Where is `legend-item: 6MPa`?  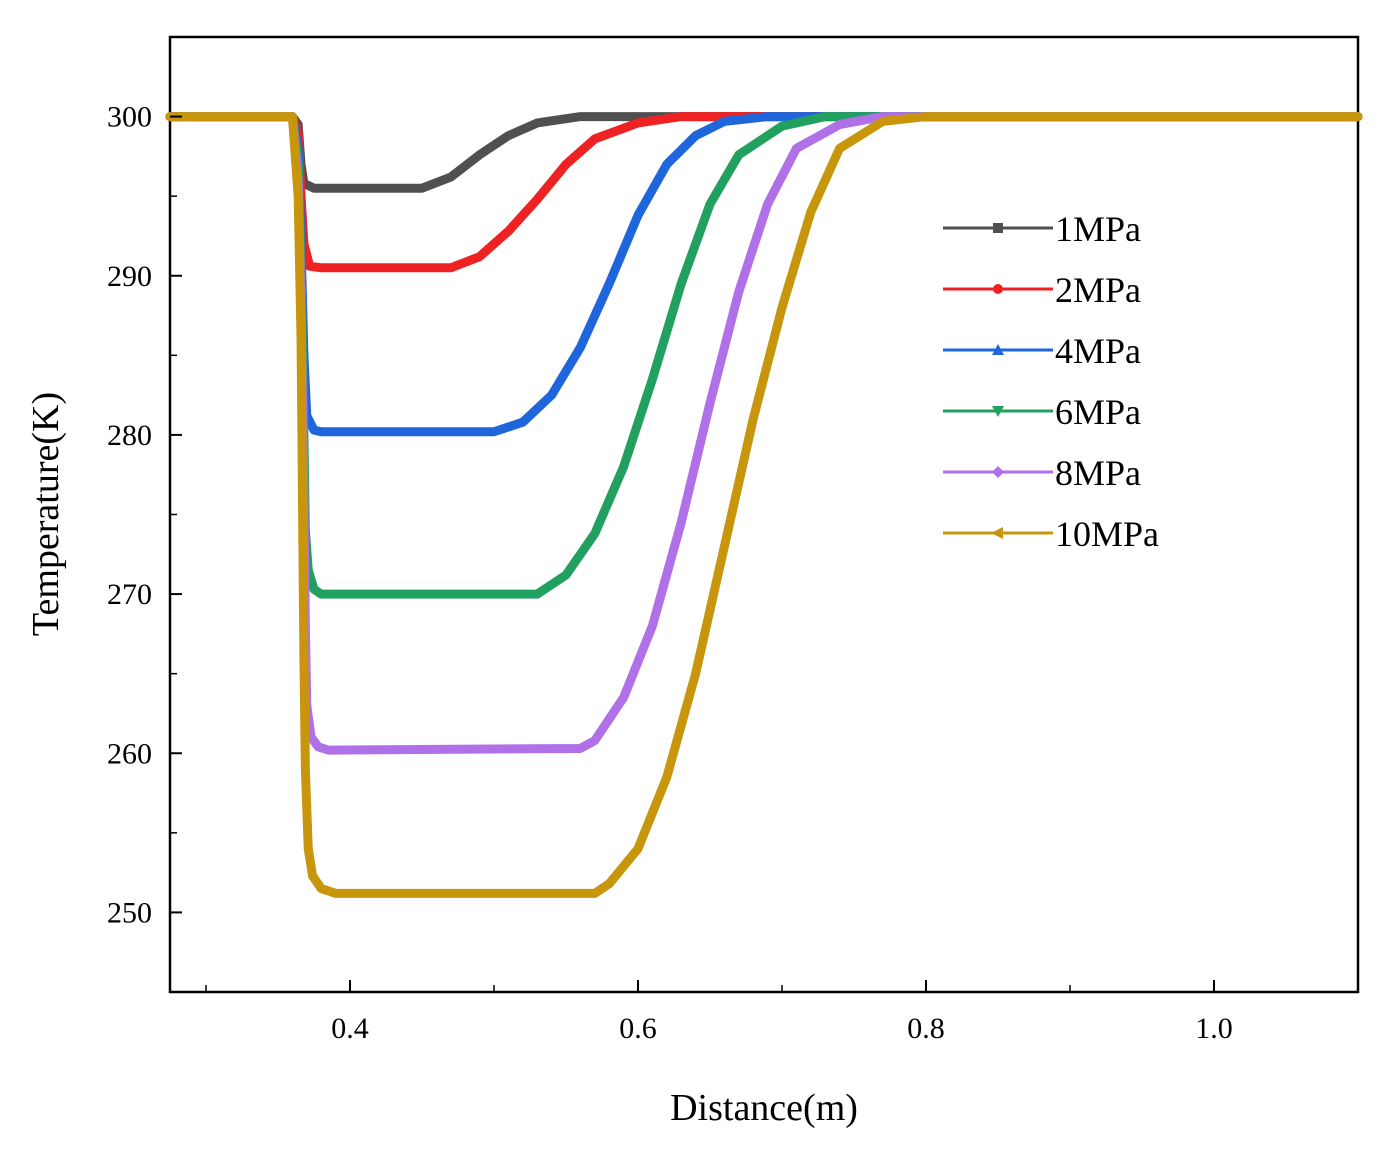 legend-item: 6MPa is located at coordinates (1042, 412).